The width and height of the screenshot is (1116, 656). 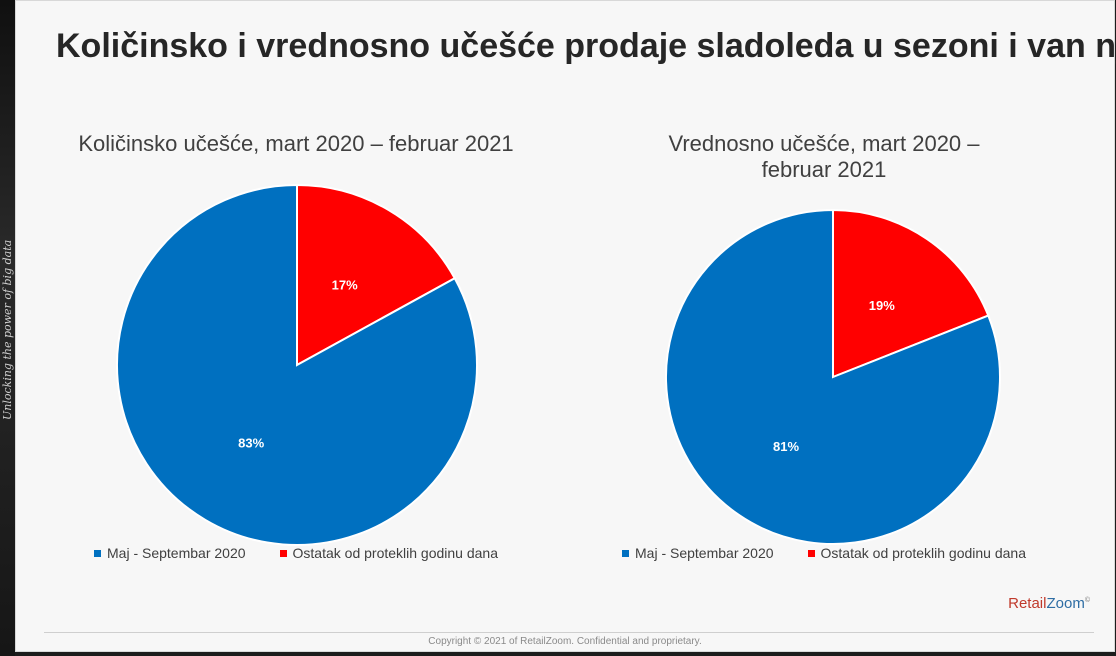 I want to click on side-banner-text: Unlocking the power of big data, so click(x=7, y=329).